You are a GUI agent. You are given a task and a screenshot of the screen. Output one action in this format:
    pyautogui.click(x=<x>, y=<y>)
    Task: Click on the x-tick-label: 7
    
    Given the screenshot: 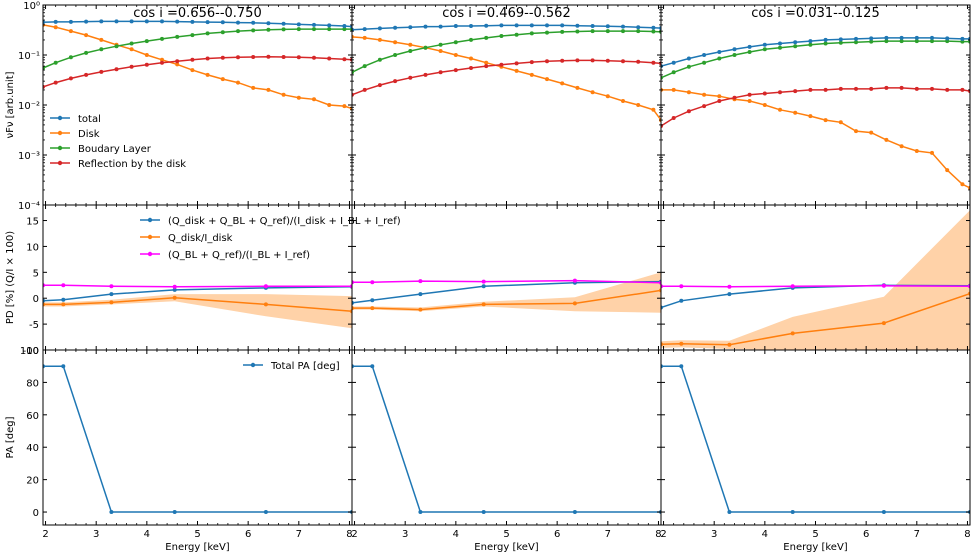 What is the action you would take?
    pyautogui.click(x=917, y=534)
    